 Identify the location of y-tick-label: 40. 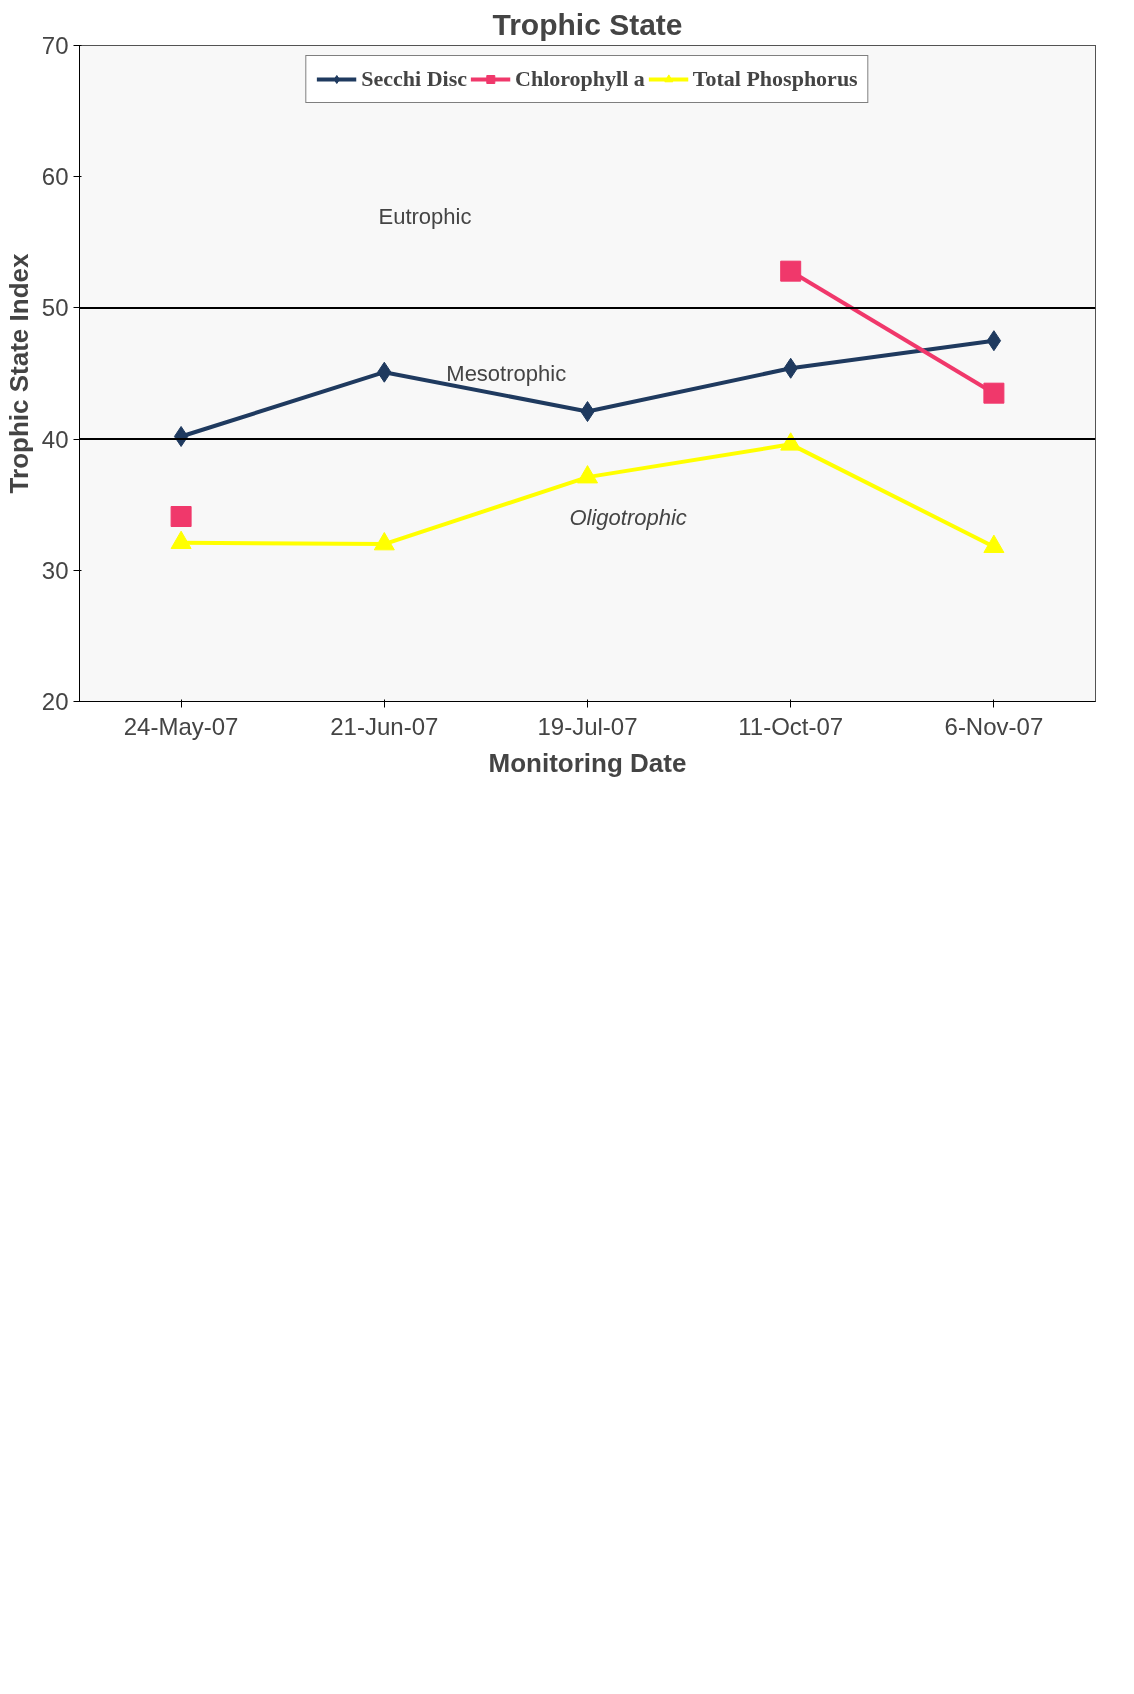
(55, 439).